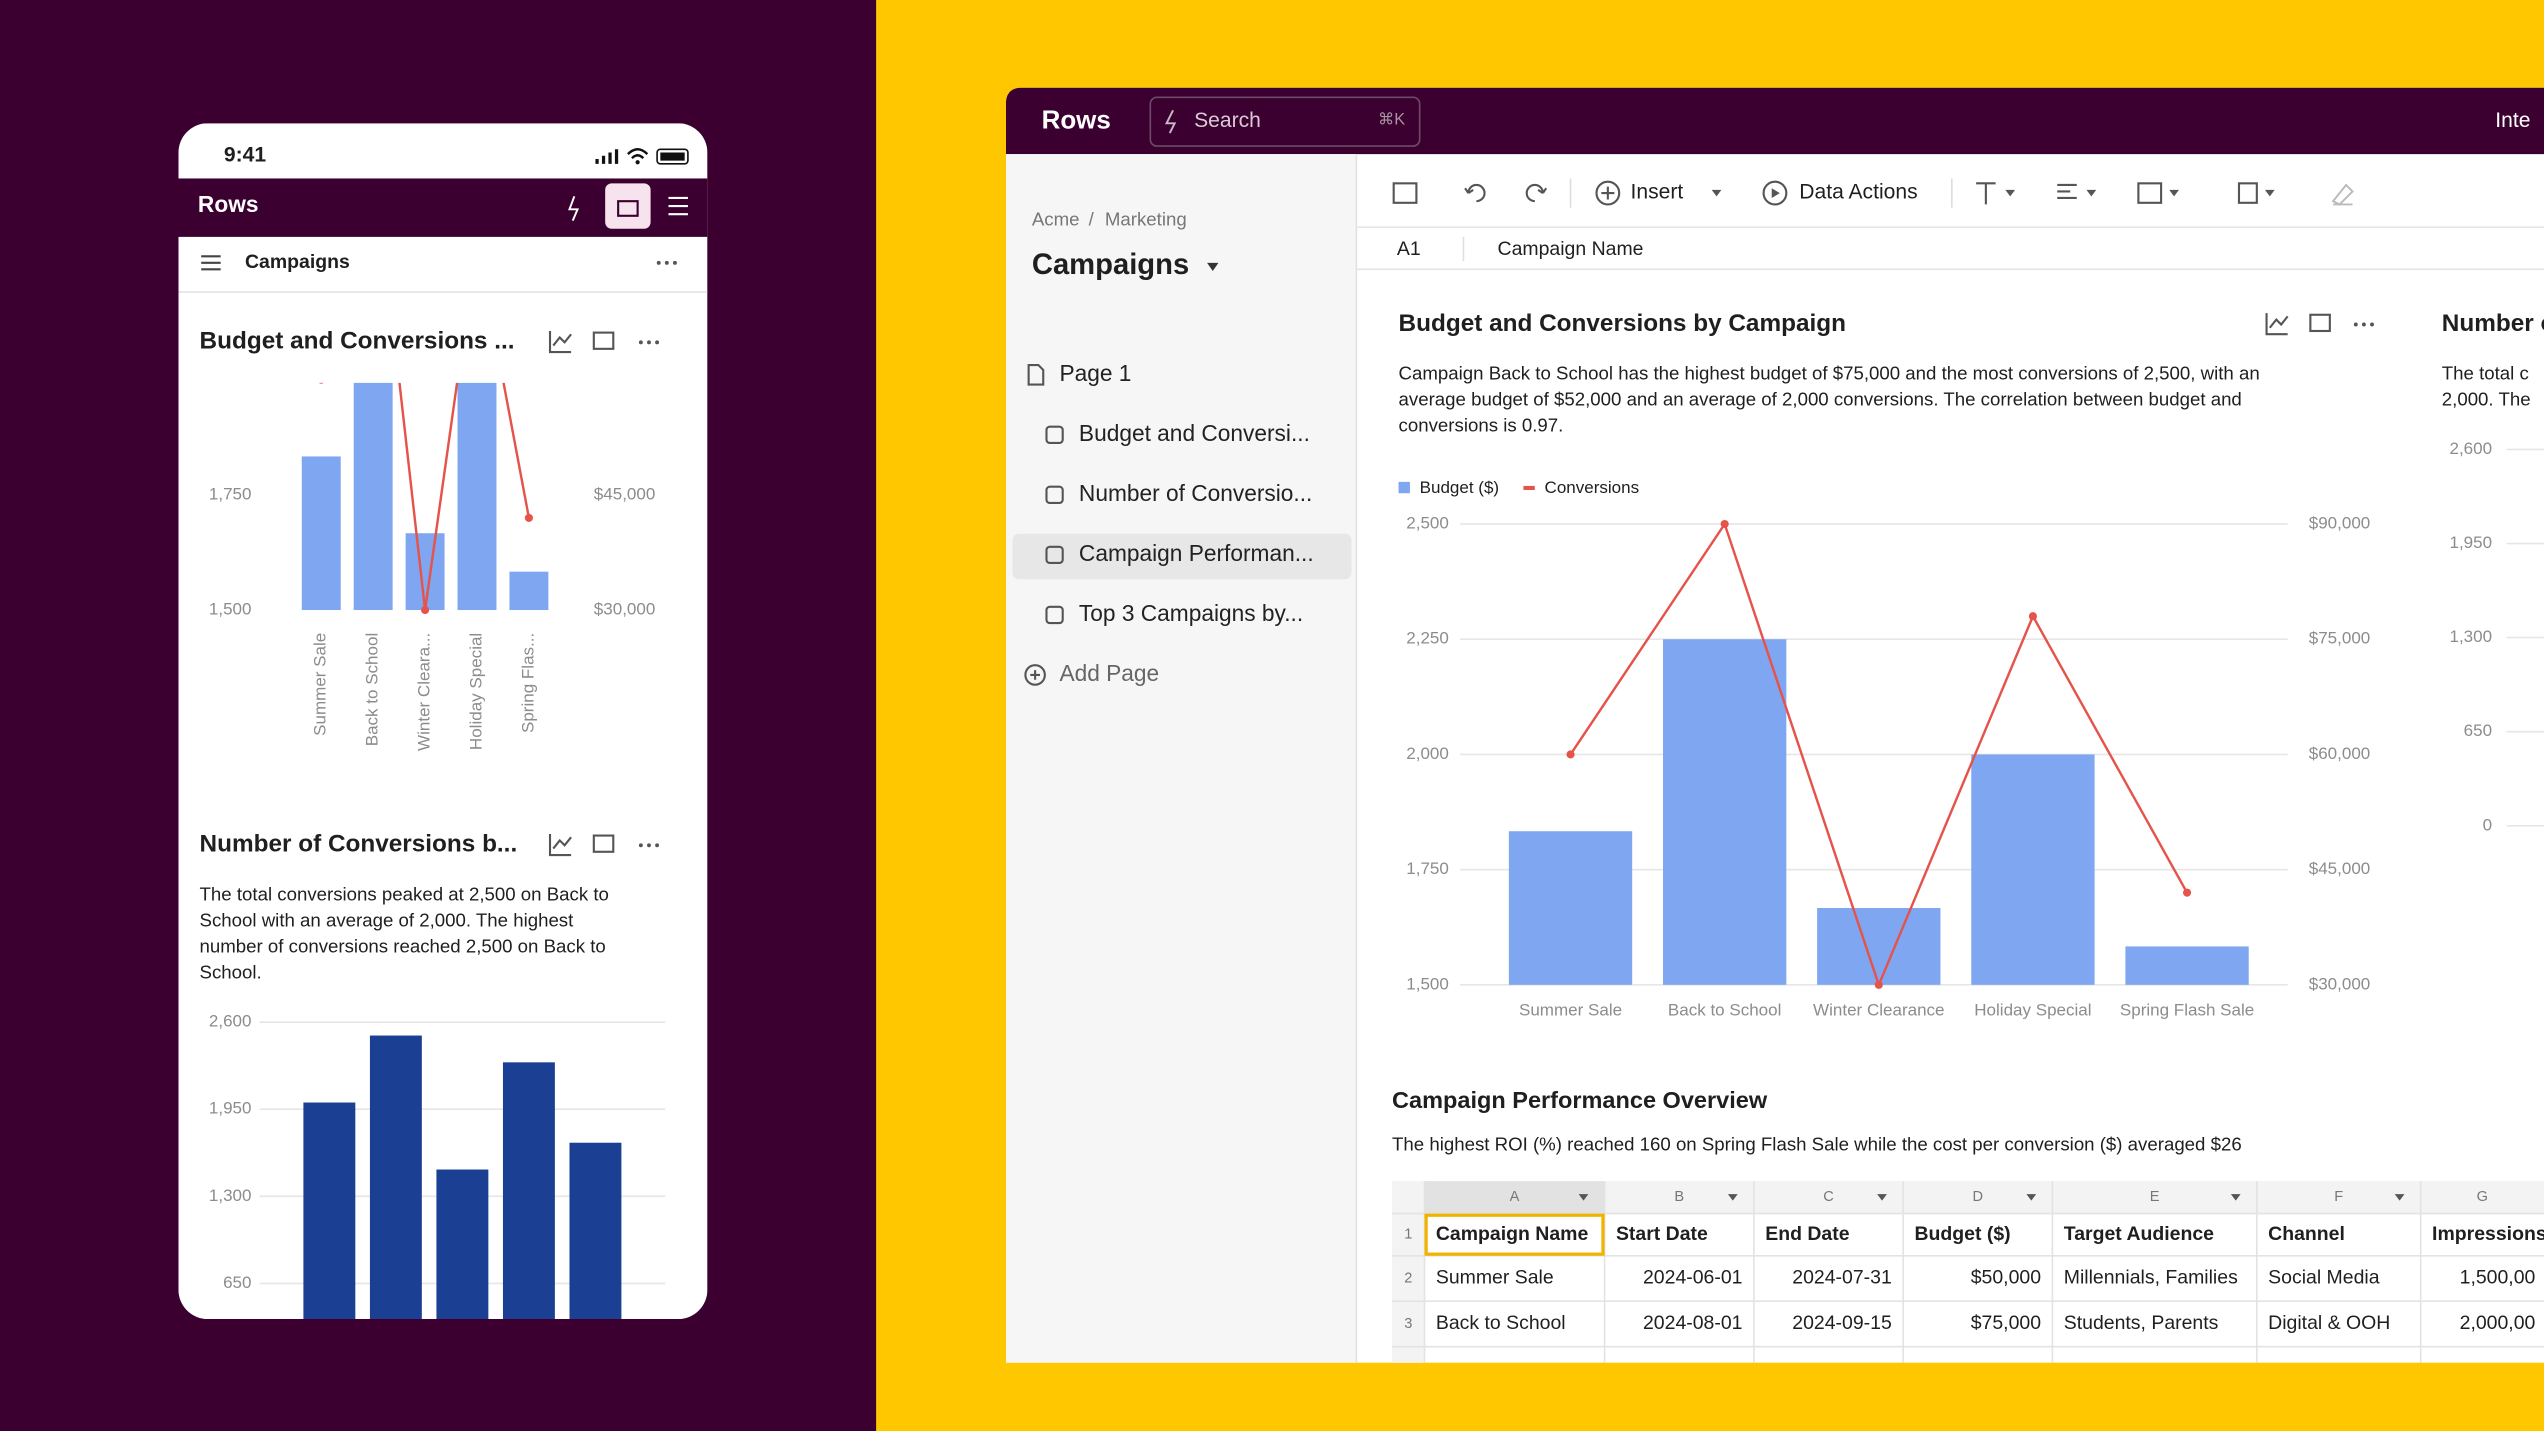 The width and height of the screenshot is (2544, 1431). I want to click on plot-area, so click(1878, 754).